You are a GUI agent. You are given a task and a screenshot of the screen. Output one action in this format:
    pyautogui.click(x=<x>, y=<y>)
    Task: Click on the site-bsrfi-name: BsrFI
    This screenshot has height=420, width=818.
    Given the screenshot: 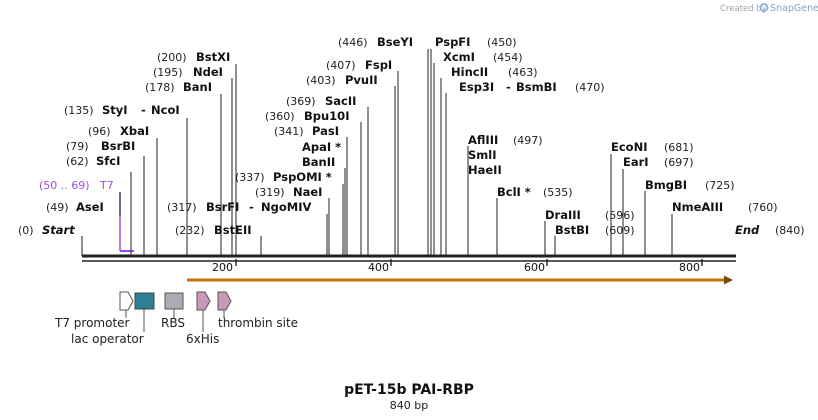 What is the action you would take?
    pyautogui.click(x=222, y=207)
    